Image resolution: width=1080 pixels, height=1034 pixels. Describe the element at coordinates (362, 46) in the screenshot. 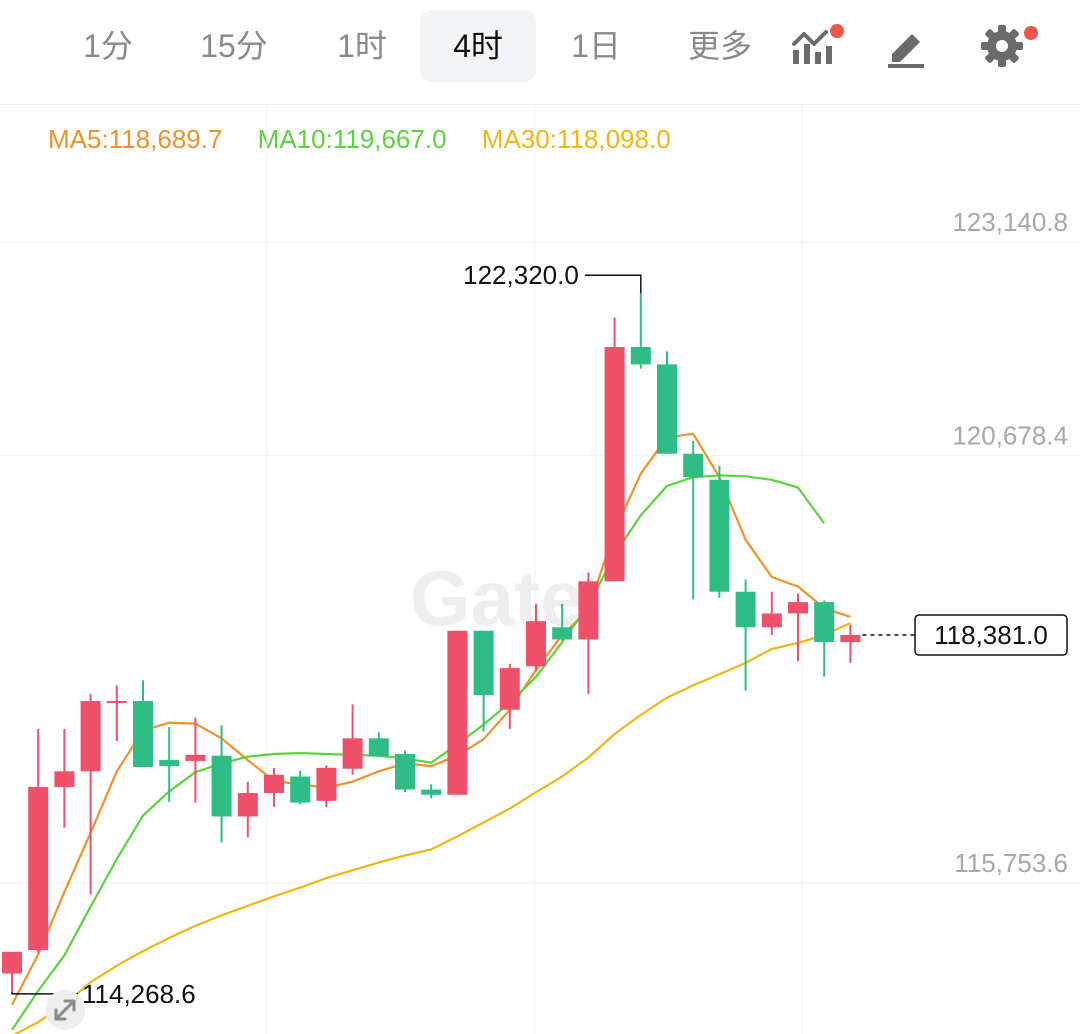

I see `tab-1hour: 1时` at that location.